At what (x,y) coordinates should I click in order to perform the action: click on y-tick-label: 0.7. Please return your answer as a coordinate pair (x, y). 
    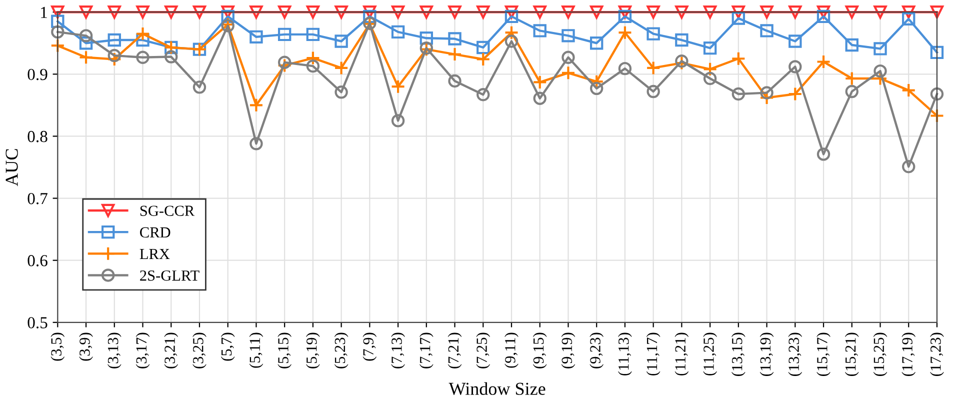
    Looking at the image, I should click on (38, 198).